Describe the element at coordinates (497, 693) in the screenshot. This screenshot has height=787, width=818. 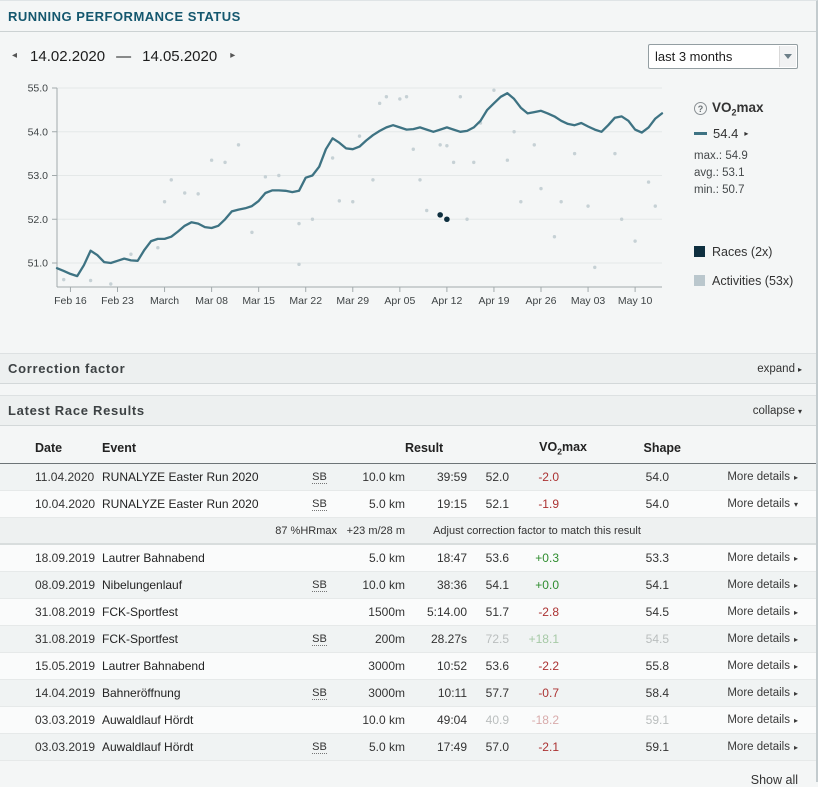
I see `race-vo2max: 57.7` at that location.